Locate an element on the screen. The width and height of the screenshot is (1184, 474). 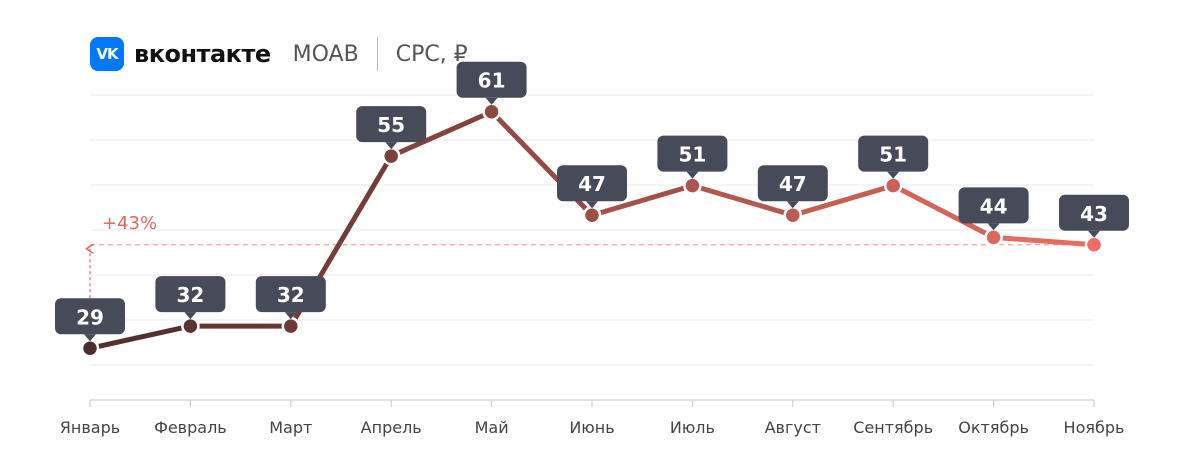
header-divider is located at coordinates (377, 54).